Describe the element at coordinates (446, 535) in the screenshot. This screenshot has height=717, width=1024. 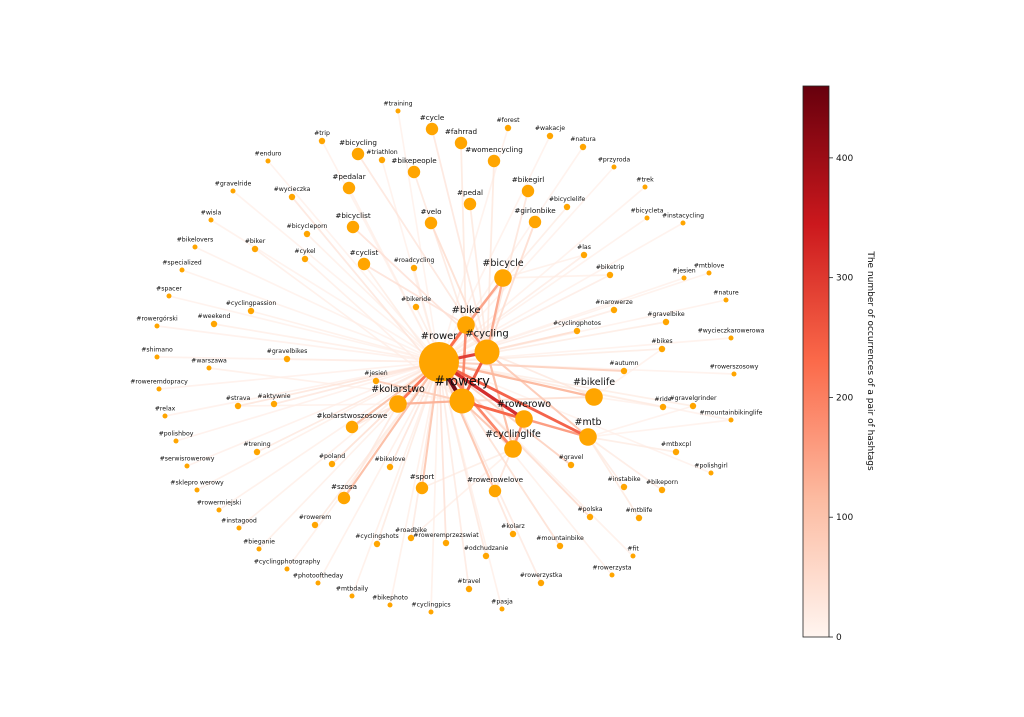
I see `node-label: #roweremprzezswiat` at that location.